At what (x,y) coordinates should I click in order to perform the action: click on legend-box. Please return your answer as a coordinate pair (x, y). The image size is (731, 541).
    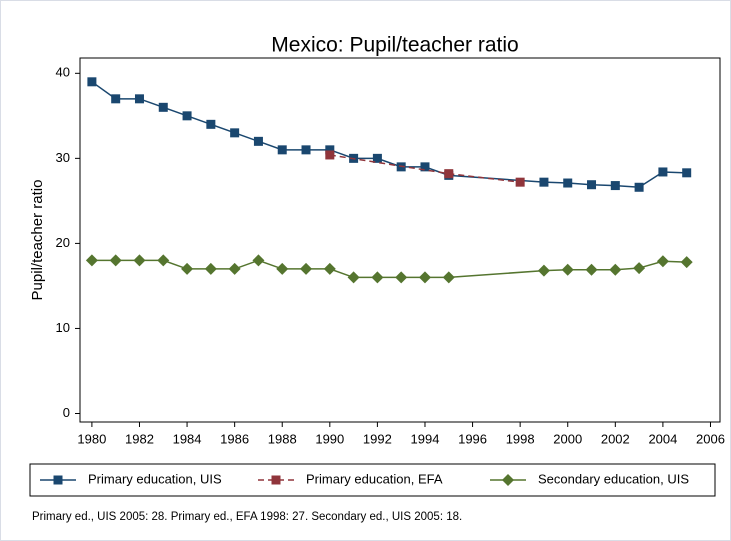
    Looking at the image, I should click on (372, 480).